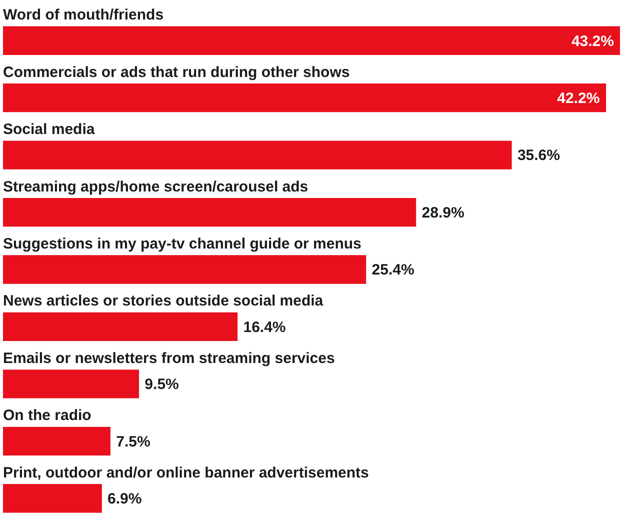 Image resolution: width=624 pixels, height=527 pixels. What do you see at coordinates (176, 72) in the screenshot?
I see `y-tick-label: Commercials or ads that run during other shows` at bounding box center [176, 72].